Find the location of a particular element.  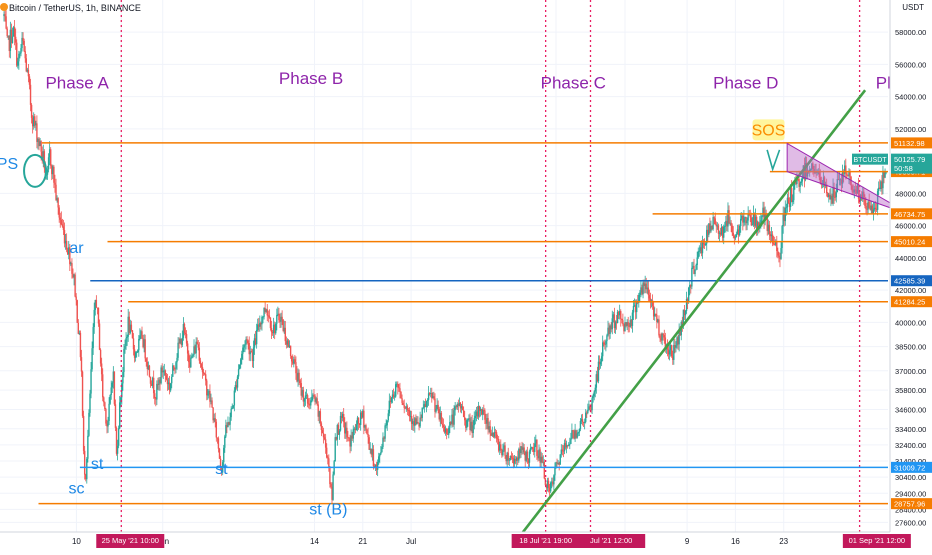

time-axis-bg is located at coordinates (466, 541).